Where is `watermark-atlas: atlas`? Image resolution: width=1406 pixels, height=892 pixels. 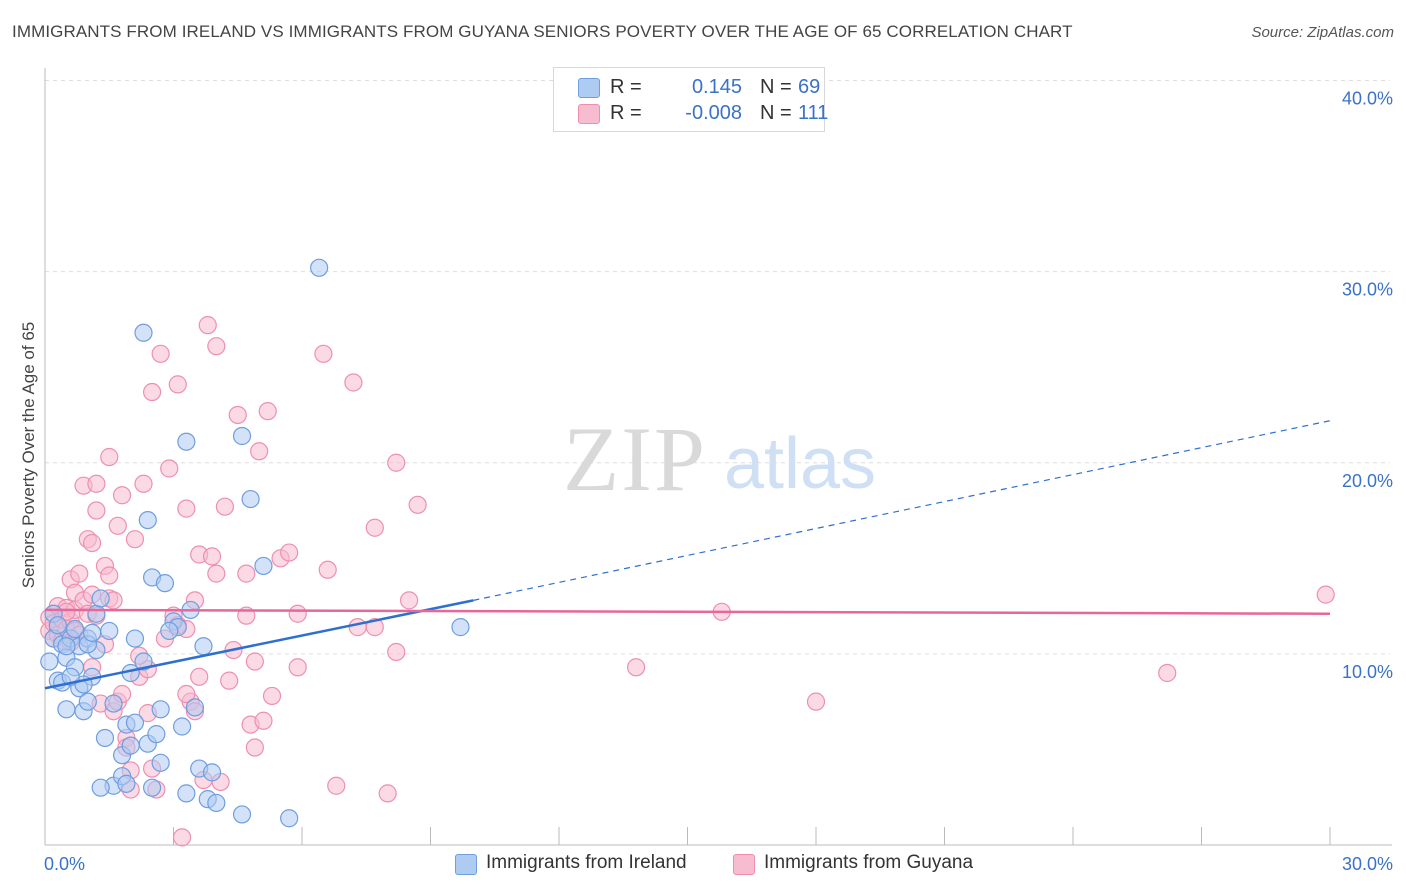
watermark-atlas: atlas is located at coordinates (800, 464).